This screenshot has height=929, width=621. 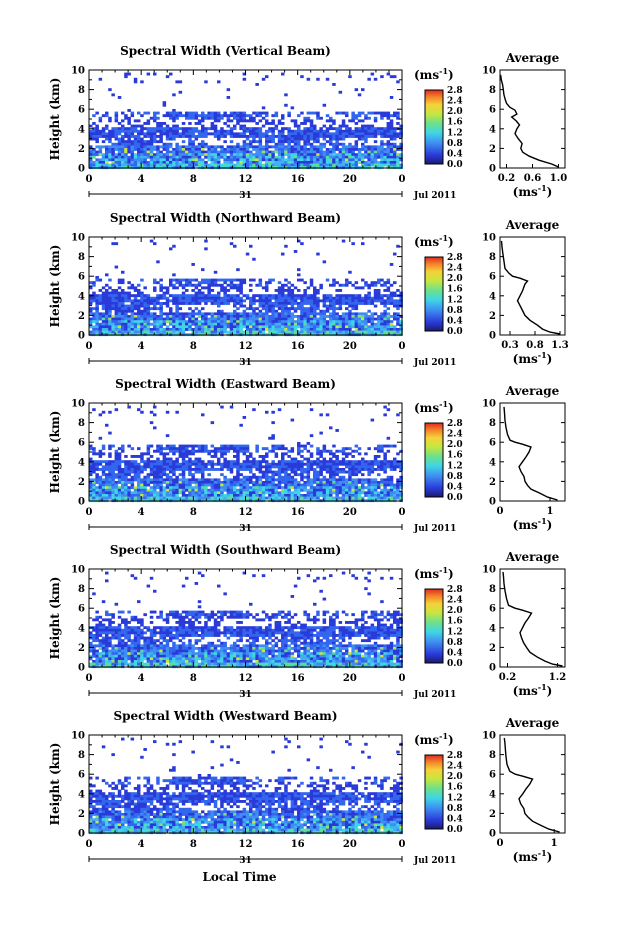 I want to click on average-x-tick-label: 1.3, so click(x=559, y=345).